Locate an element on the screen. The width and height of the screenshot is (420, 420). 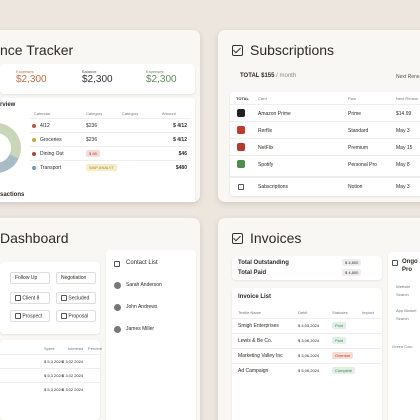
col-name: Textile Name is located at coordinates (250, 312).